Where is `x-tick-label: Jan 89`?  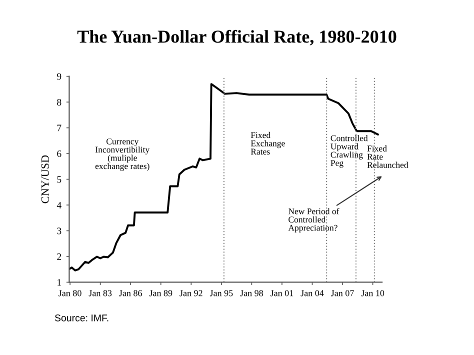
x-tick-label: Jan 89 is located at coordinates (160, 293).